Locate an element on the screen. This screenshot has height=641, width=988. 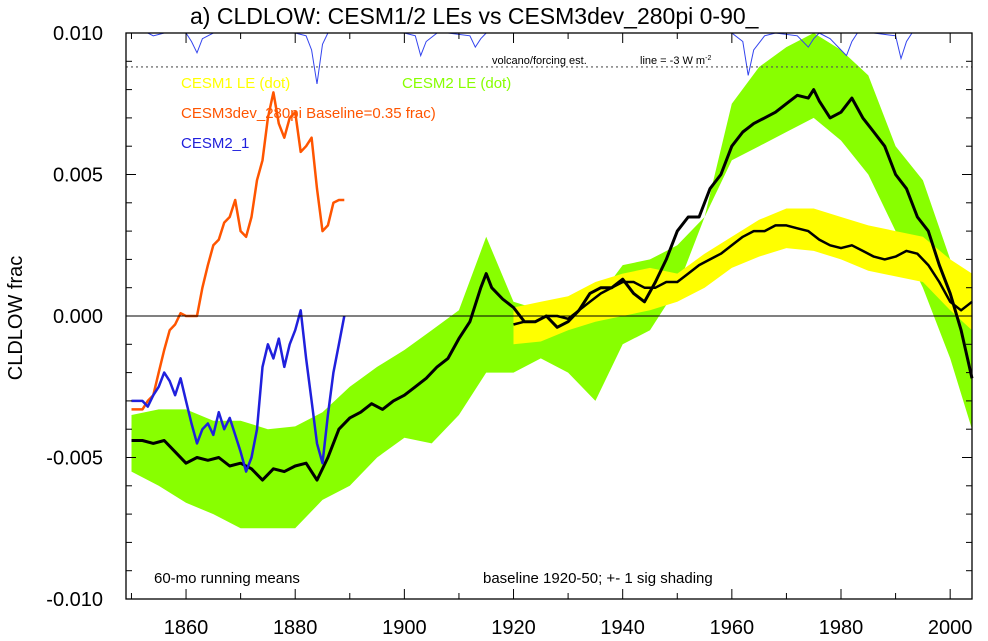
legend-cesm2-1: CESM2_1 is located at coordinates (215, 143).